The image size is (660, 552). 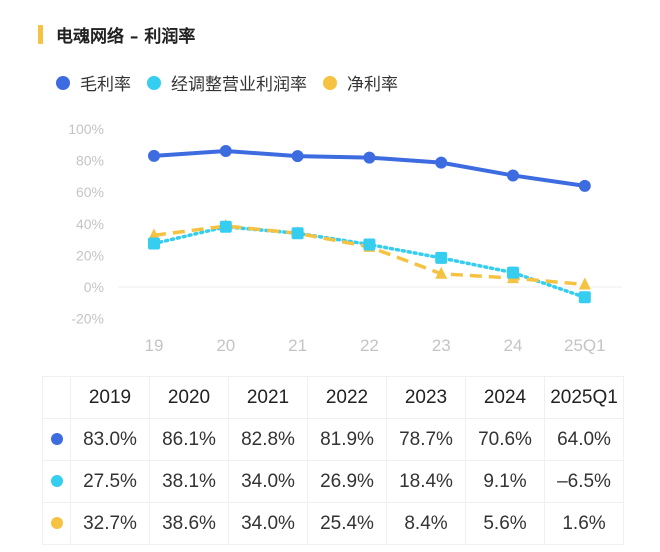 What do you see at coordinates (372, 85) in the screenshot?
I see `legend-label: 净利率` at bounding box center [372, 85].